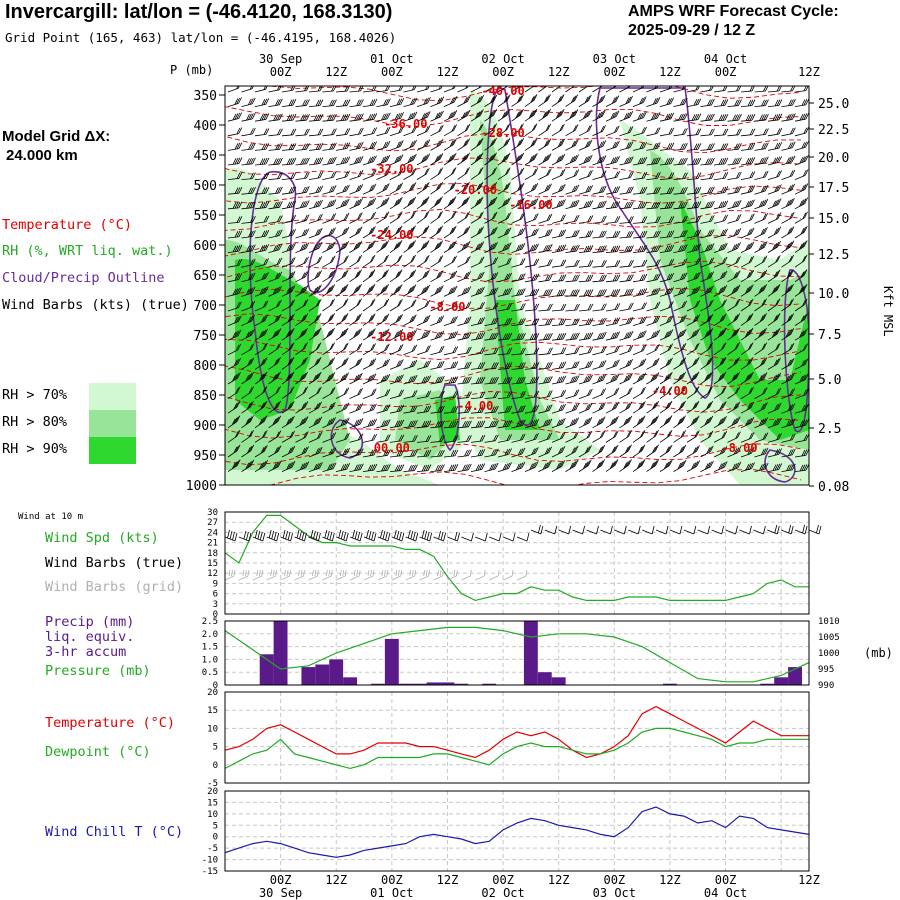 This screenshot has height=900, width=900. Describe the element at coordinates (327, 575) in the screenshot. I see `grid-wind-barb` at that location.